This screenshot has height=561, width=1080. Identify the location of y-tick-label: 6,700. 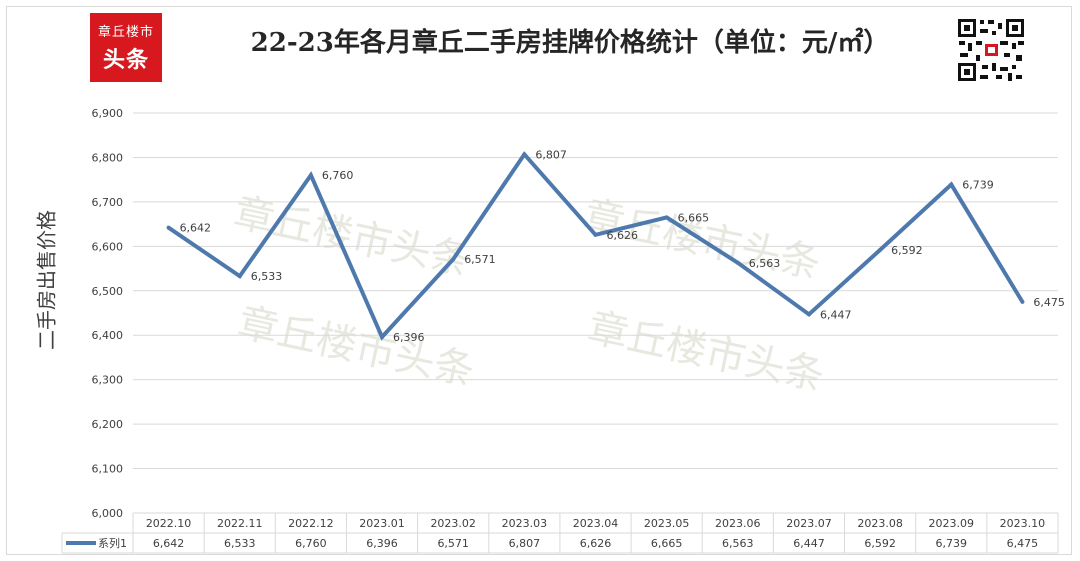
(108, 202).